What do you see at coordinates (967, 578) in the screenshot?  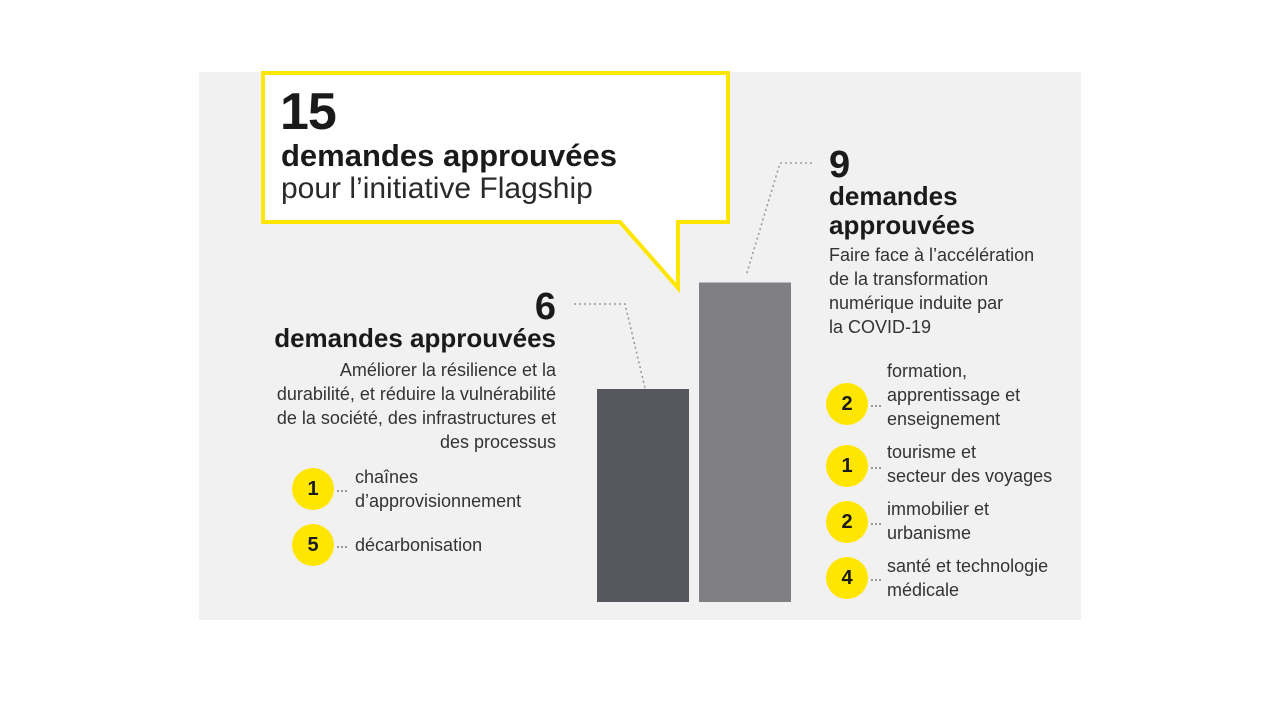 I see `item-label: santé et technologie médicale` at bounding box center [967, 578].